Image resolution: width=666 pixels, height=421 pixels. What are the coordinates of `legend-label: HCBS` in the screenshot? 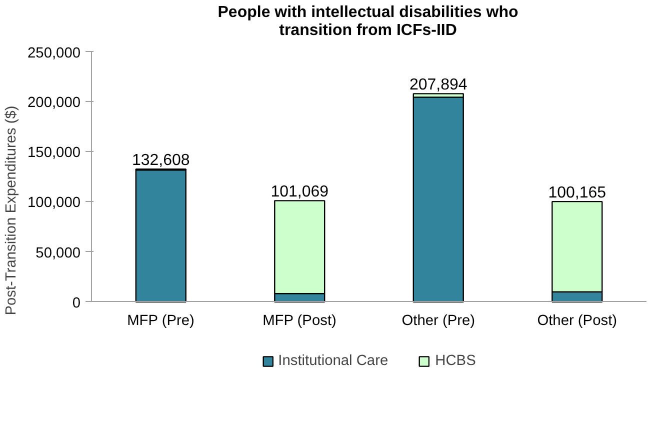 It's located at (455, 360).